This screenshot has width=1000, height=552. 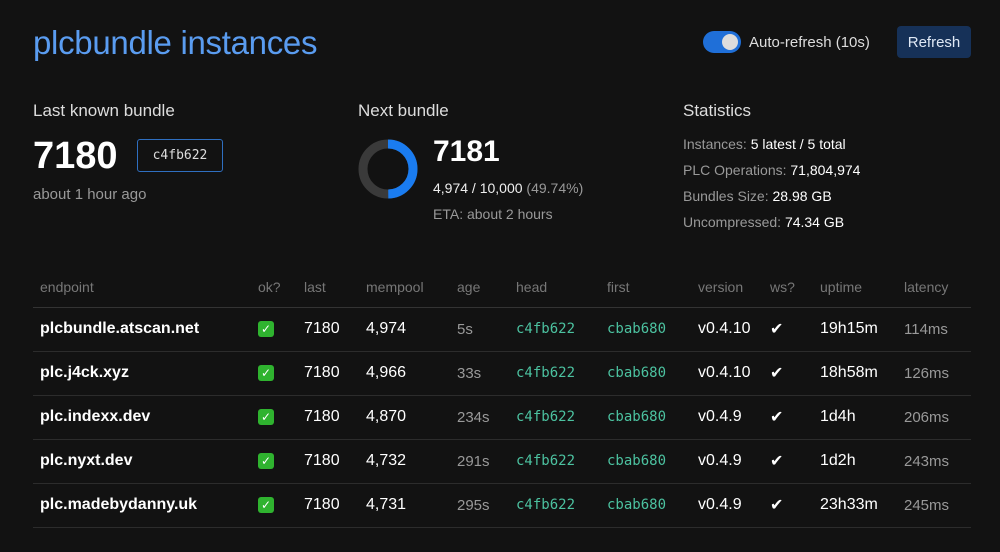 I want to click on endpoint-cell: plcbundle.atscan.net, so click(x=142, y=329).